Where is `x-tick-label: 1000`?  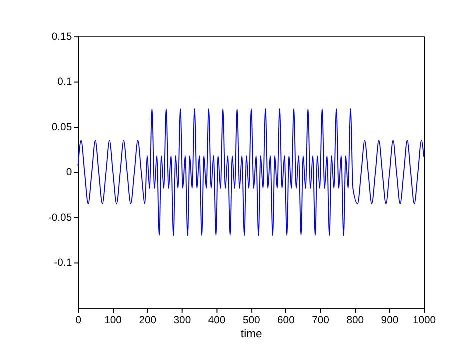 x-tick-label: 1000 is located at coordinates (424, 321).